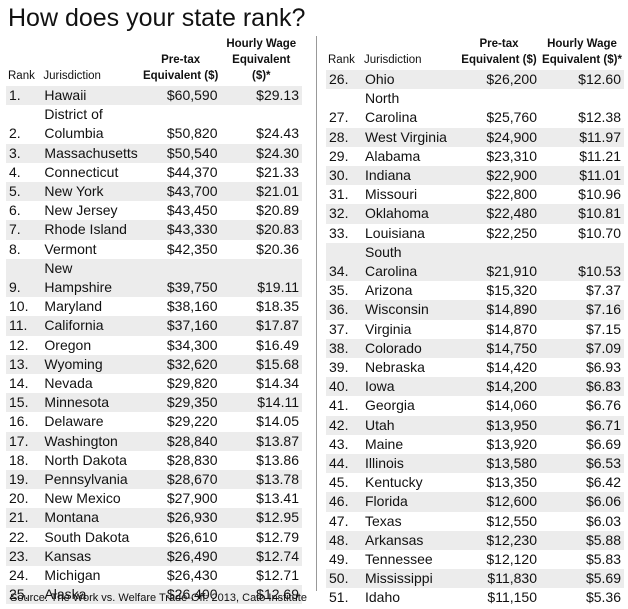 The width and height of the screenshot is (628, 609). I want to click on pretax-cell: $43,330, so click(180, 230).